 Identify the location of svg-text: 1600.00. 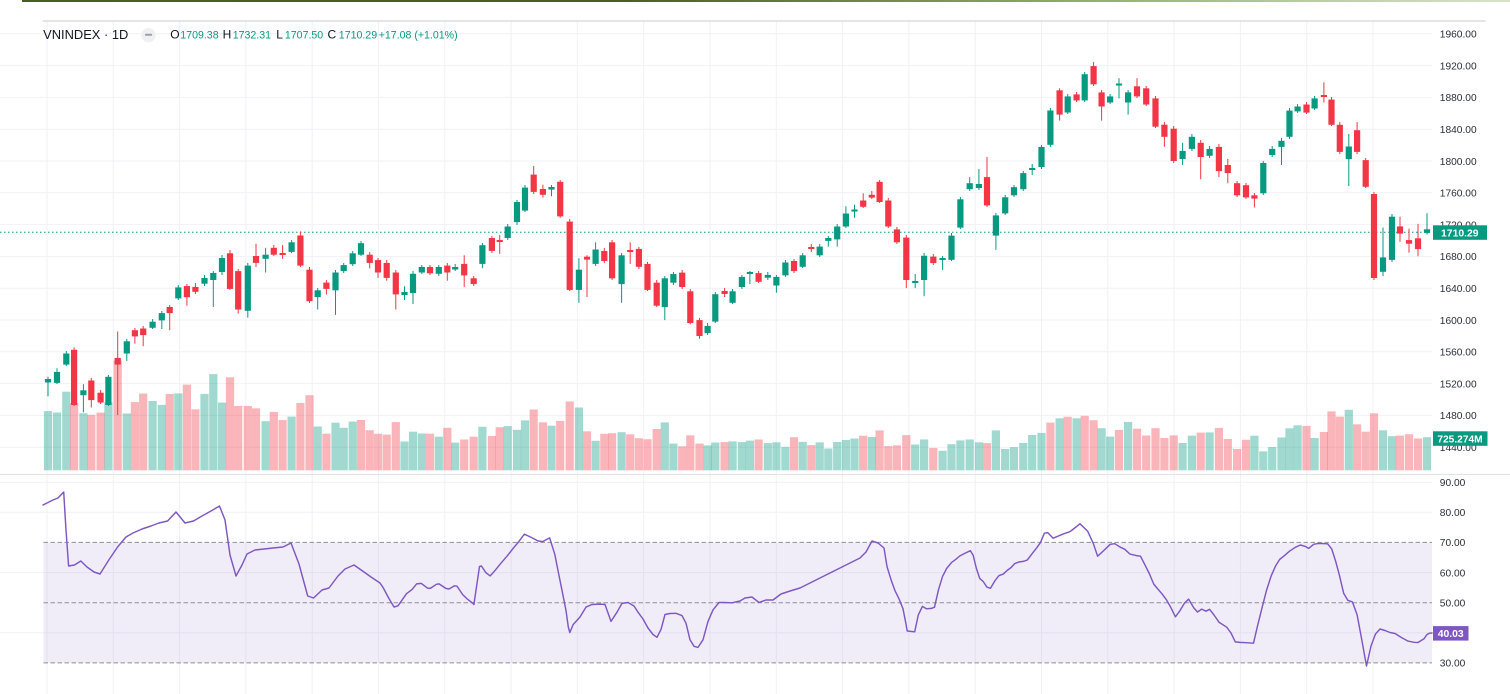
(1458, 321).